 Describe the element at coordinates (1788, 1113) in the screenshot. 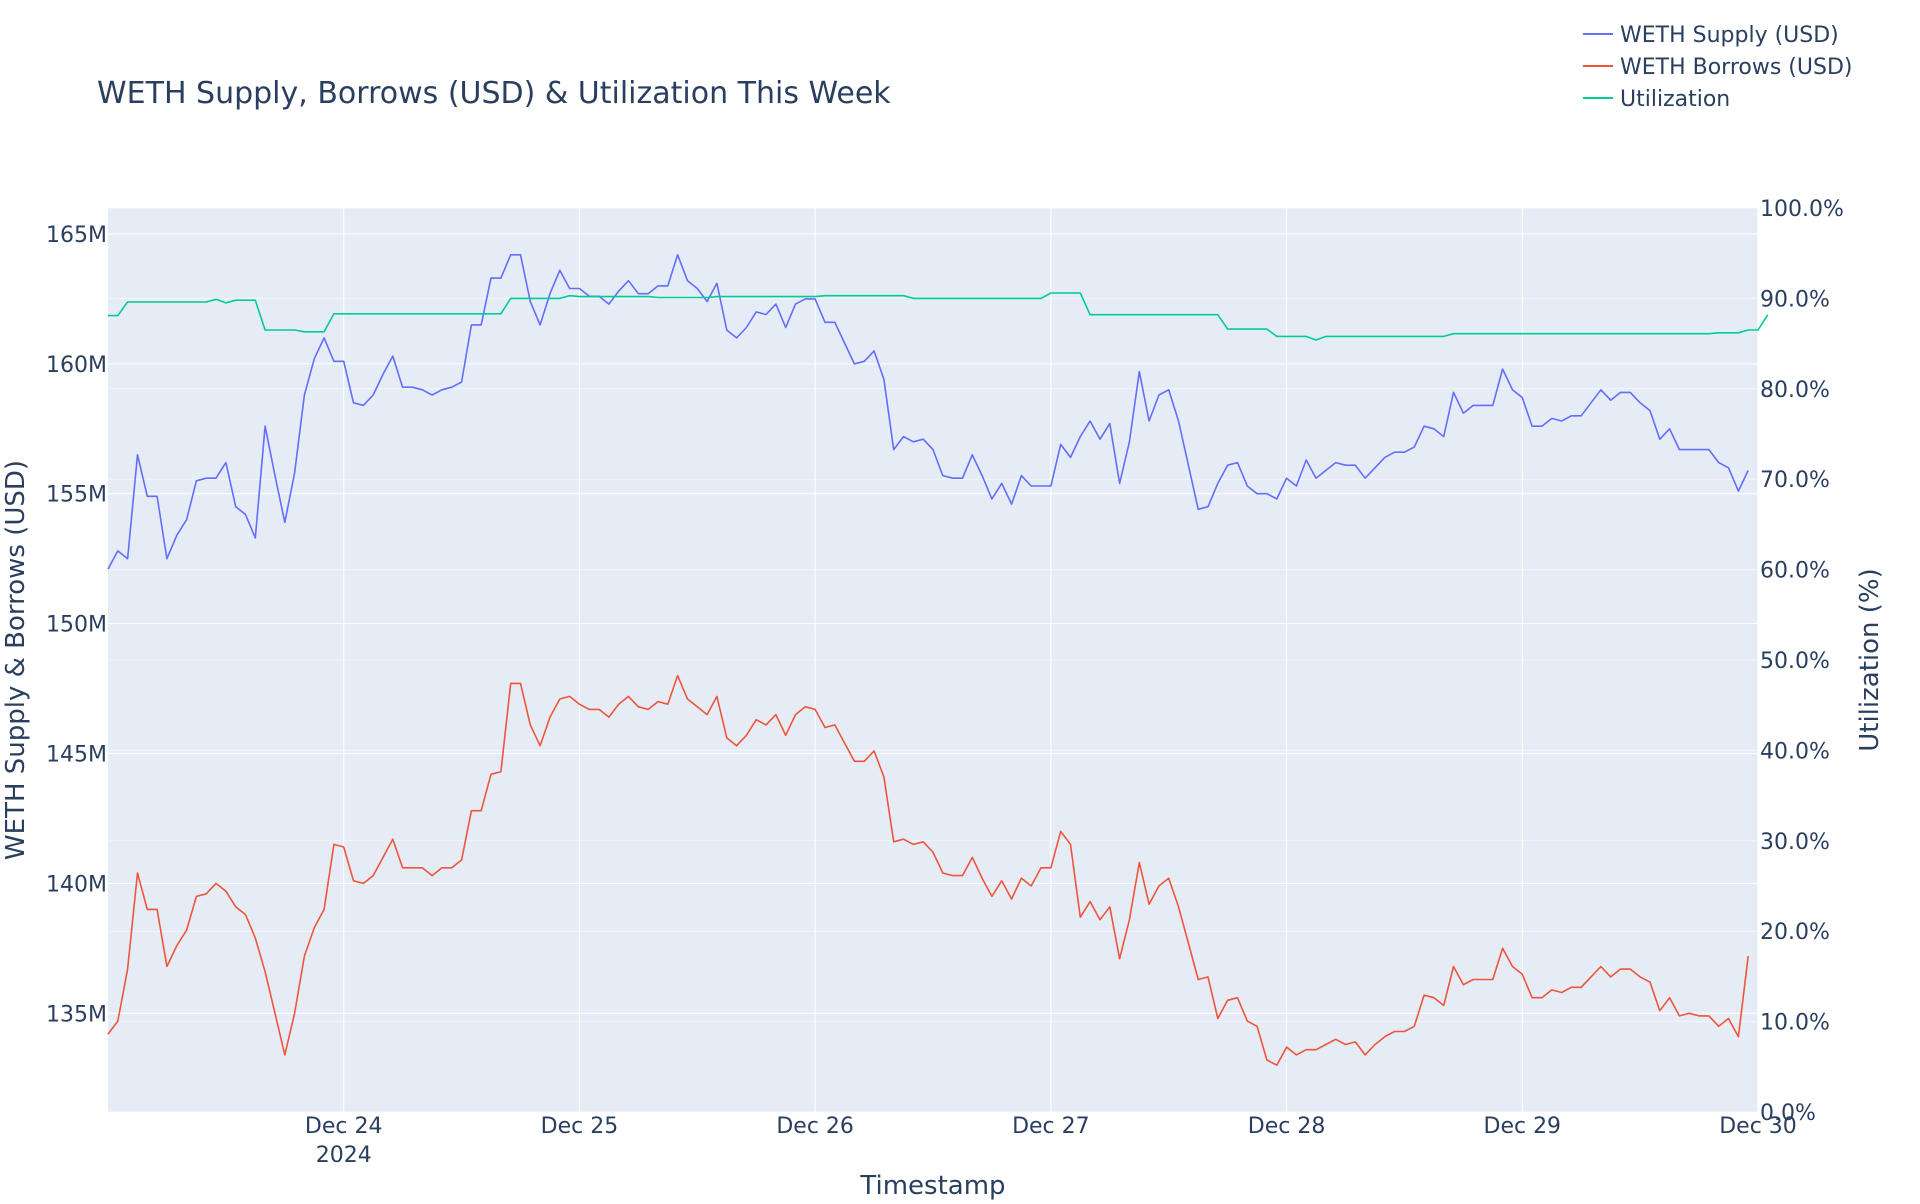

I see `y2-tick-label: 0.0%` at that location.